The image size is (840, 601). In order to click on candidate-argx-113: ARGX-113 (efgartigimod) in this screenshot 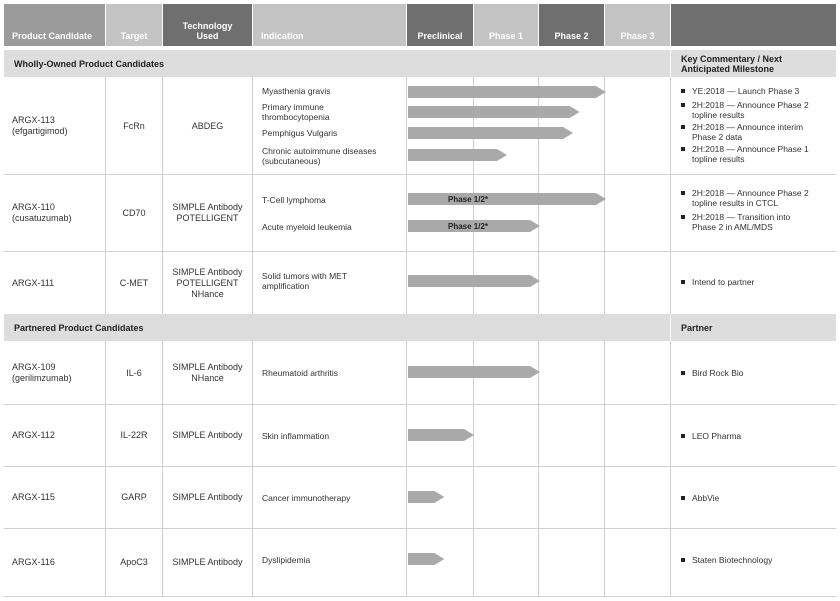, I will do `click(40, 125)`.